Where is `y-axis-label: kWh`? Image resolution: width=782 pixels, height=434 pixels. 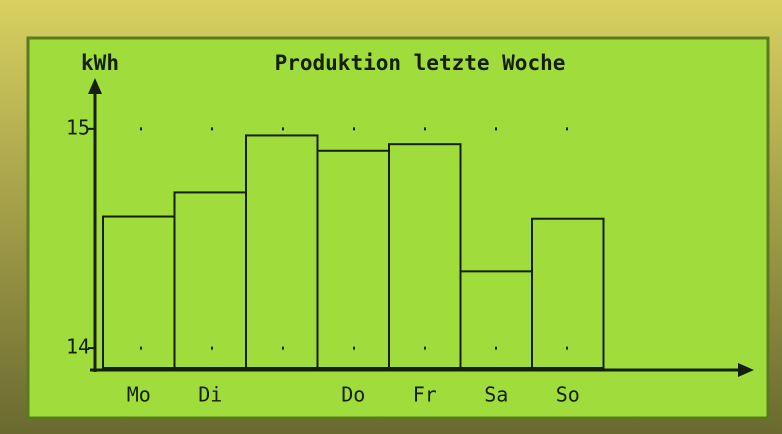
y-axis-label: kWh is located at coordinates (100, 63).